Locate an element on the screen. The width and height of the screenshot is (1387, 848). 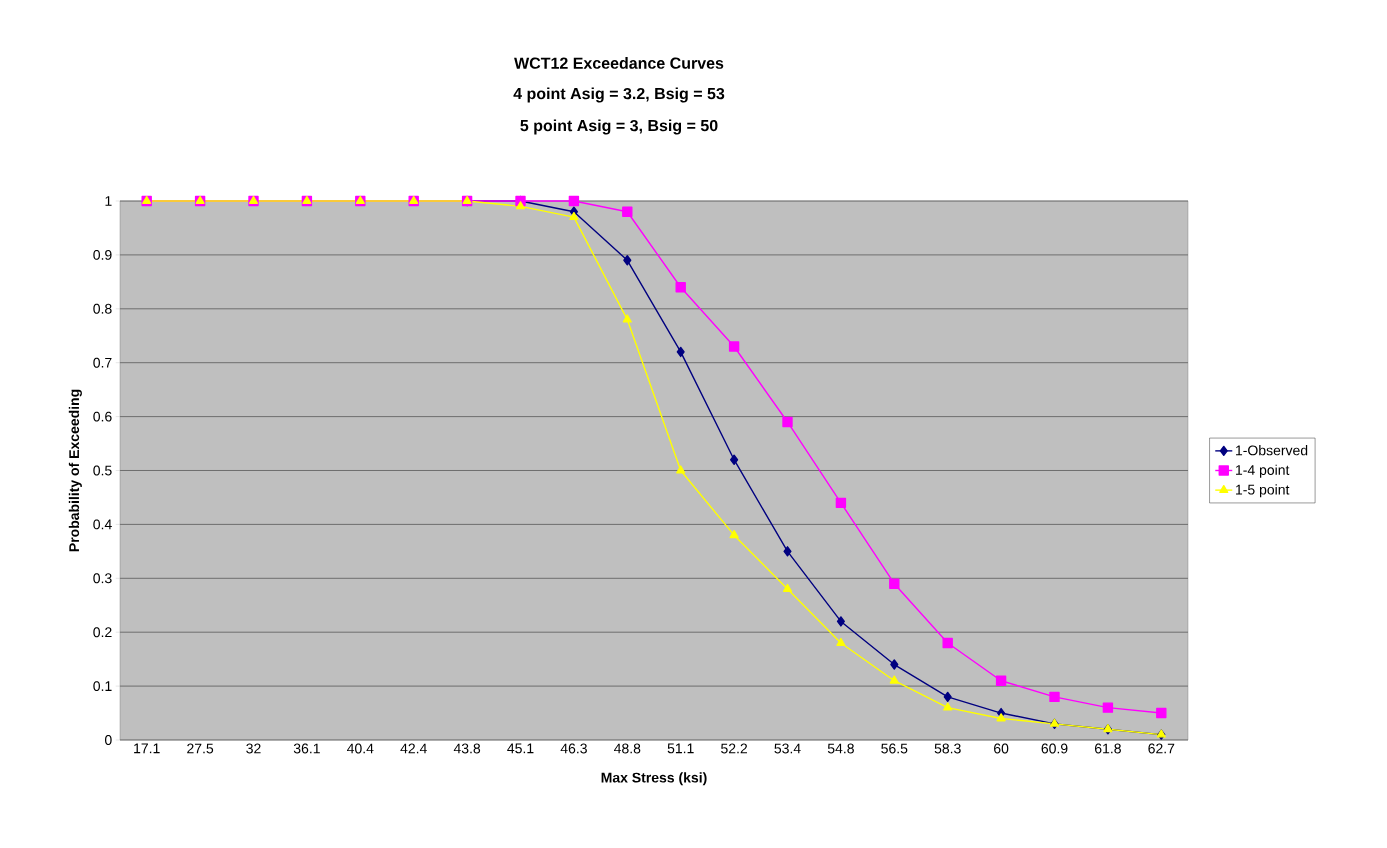
x-tick-label: 40.4 is located at coordinates (360, 748).